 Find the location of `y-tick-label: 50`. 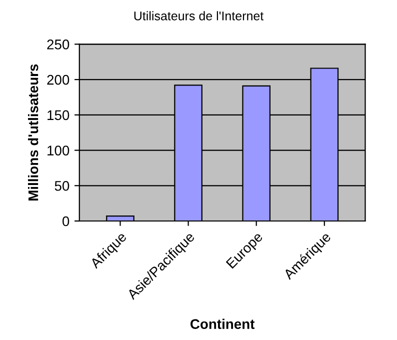

y-tick-label: 50 is located at coordinates (62, 185).